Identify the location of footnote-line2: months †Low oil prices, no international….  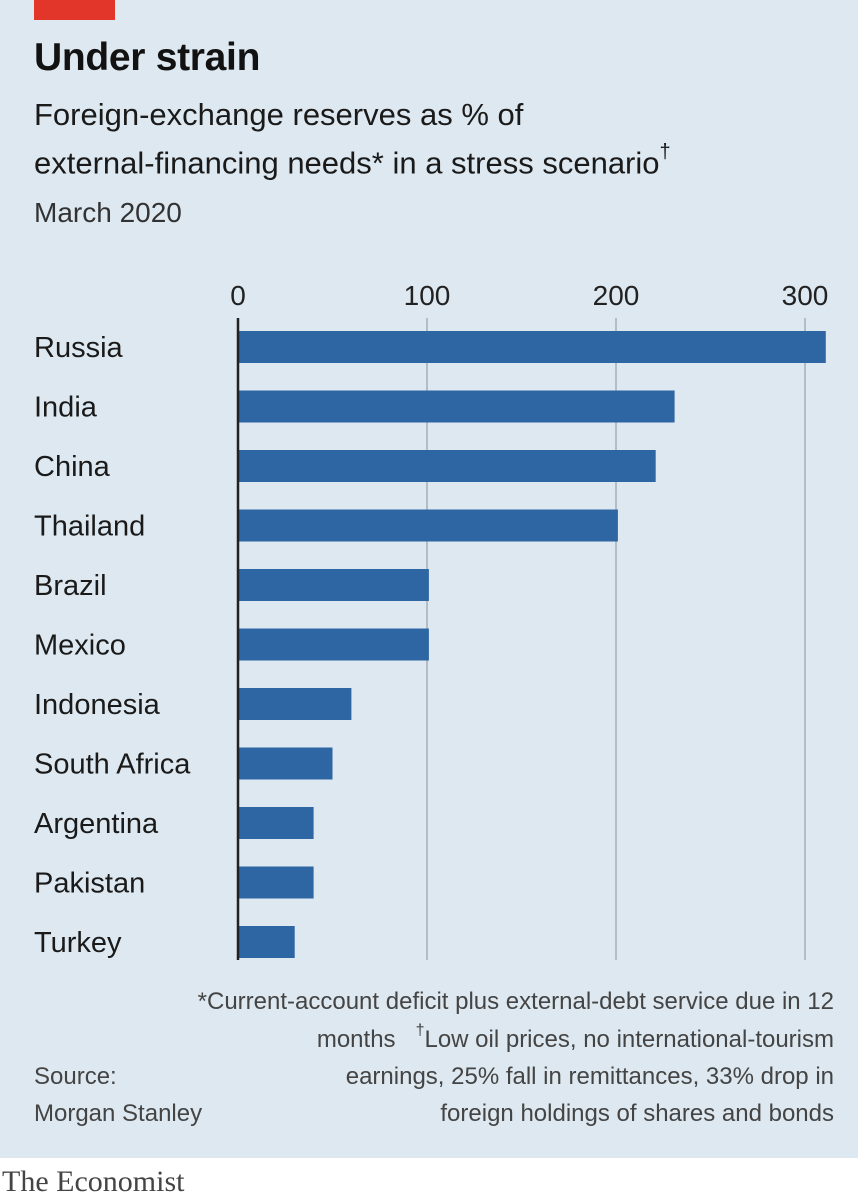
(575, 1038).